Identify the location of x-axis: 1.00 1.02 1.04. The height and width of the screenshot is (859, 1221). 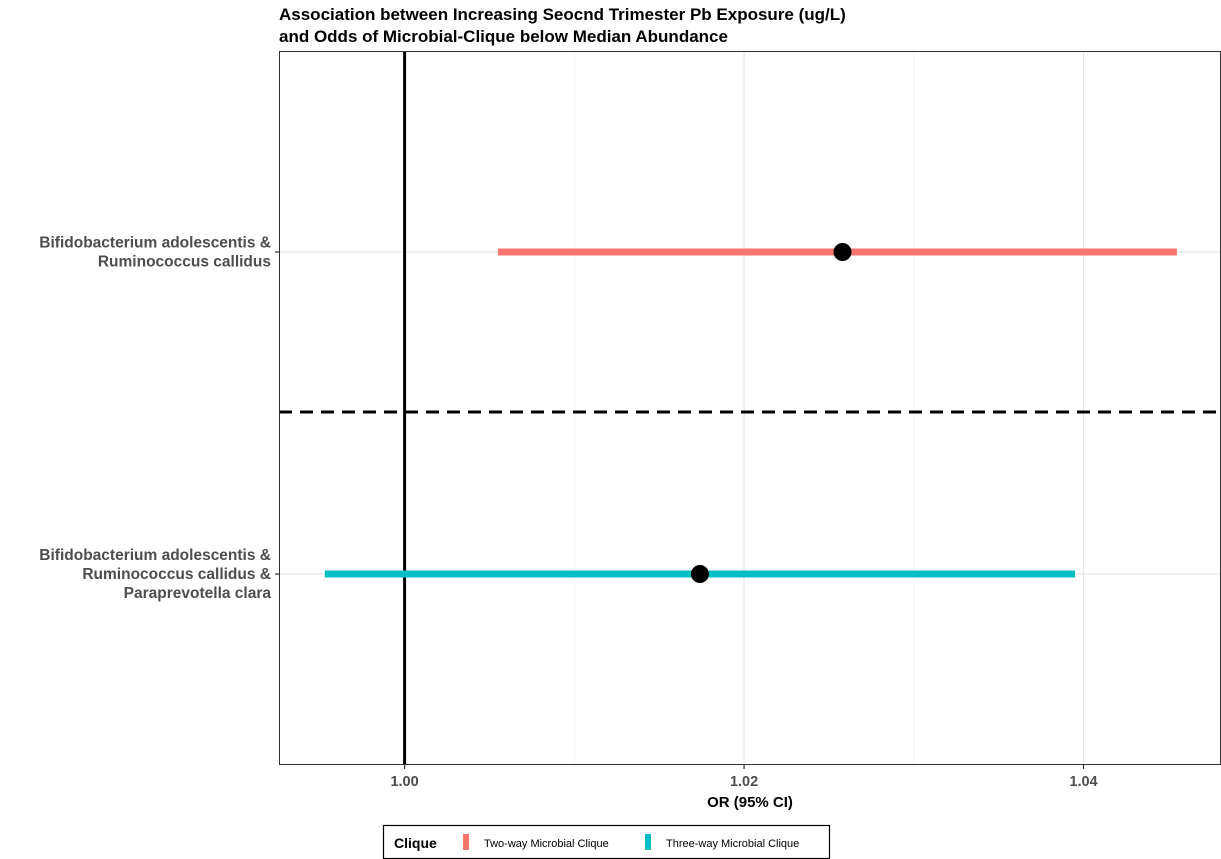
(744, 777).